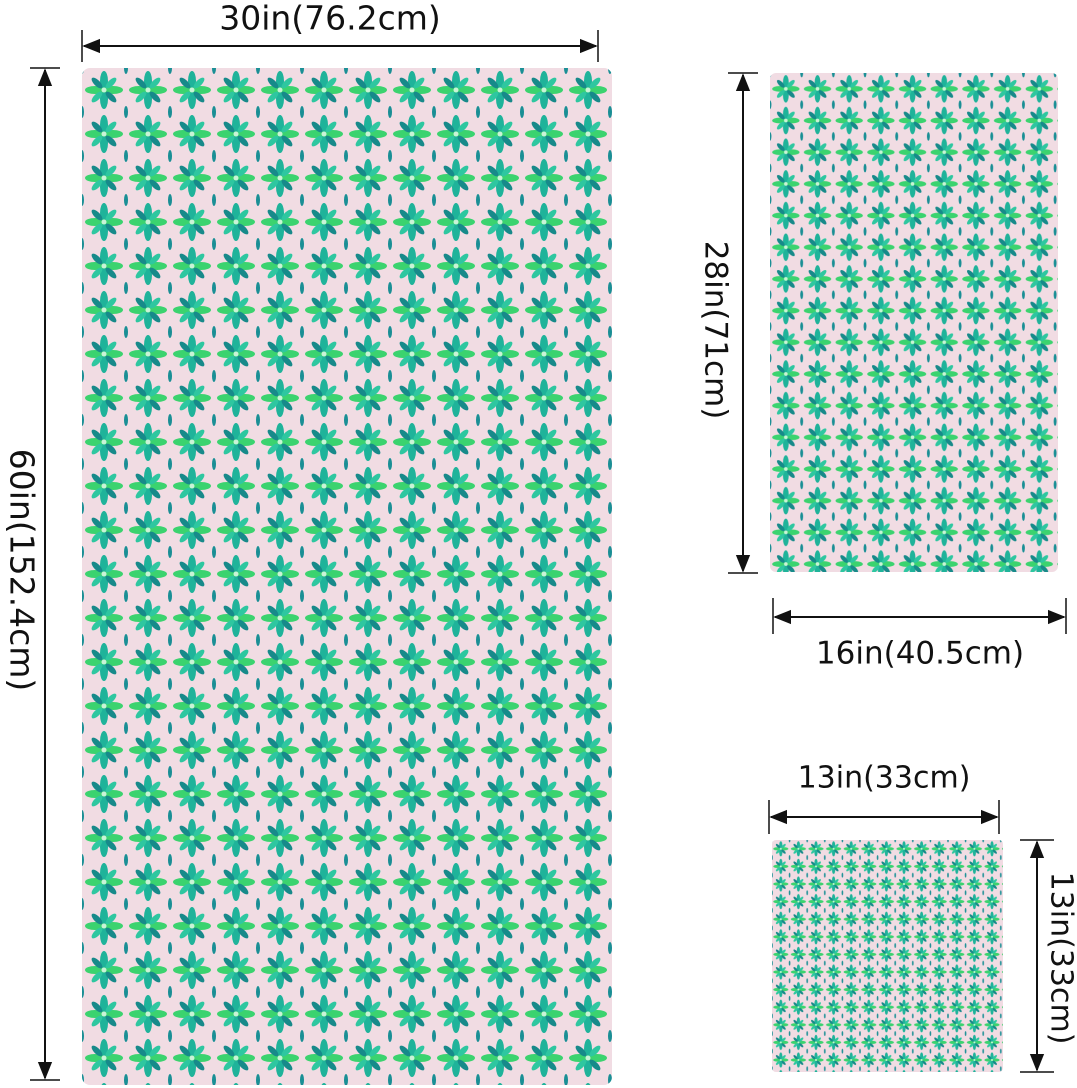  What do you see at coordinates (884, 778) in the screenshot?
I see `width-label: 13in(33cm)` at bounding box center [884, 778].